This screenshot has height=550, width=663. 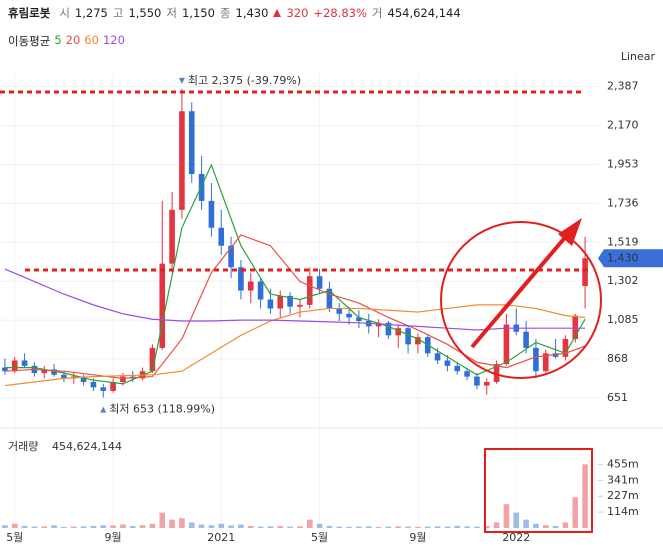 I want to click on price-tag-label: 1,430, so click(x=623, y=257).